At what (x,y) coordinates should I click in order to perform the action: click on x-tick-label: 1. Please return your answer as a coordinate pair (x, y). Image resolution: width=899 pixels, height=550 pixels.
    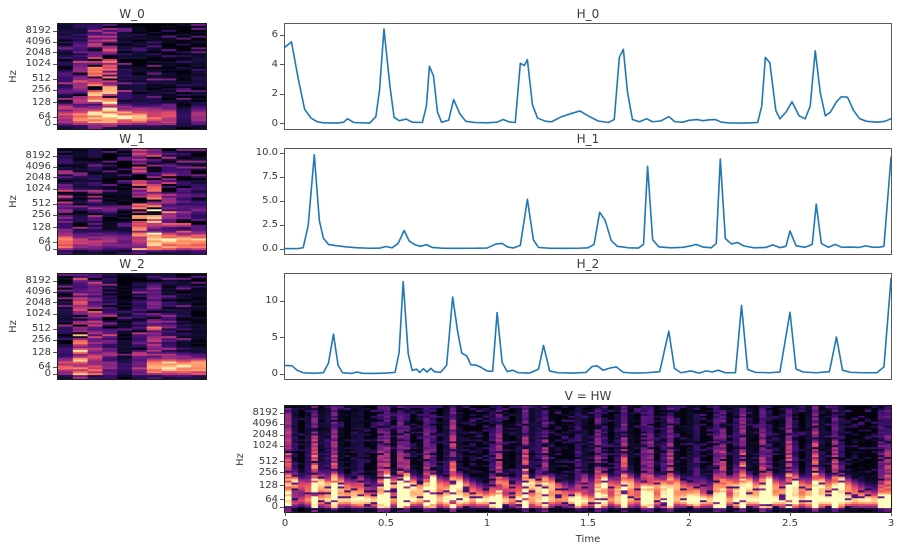
    Looking at the image, I should click on (487, 523).